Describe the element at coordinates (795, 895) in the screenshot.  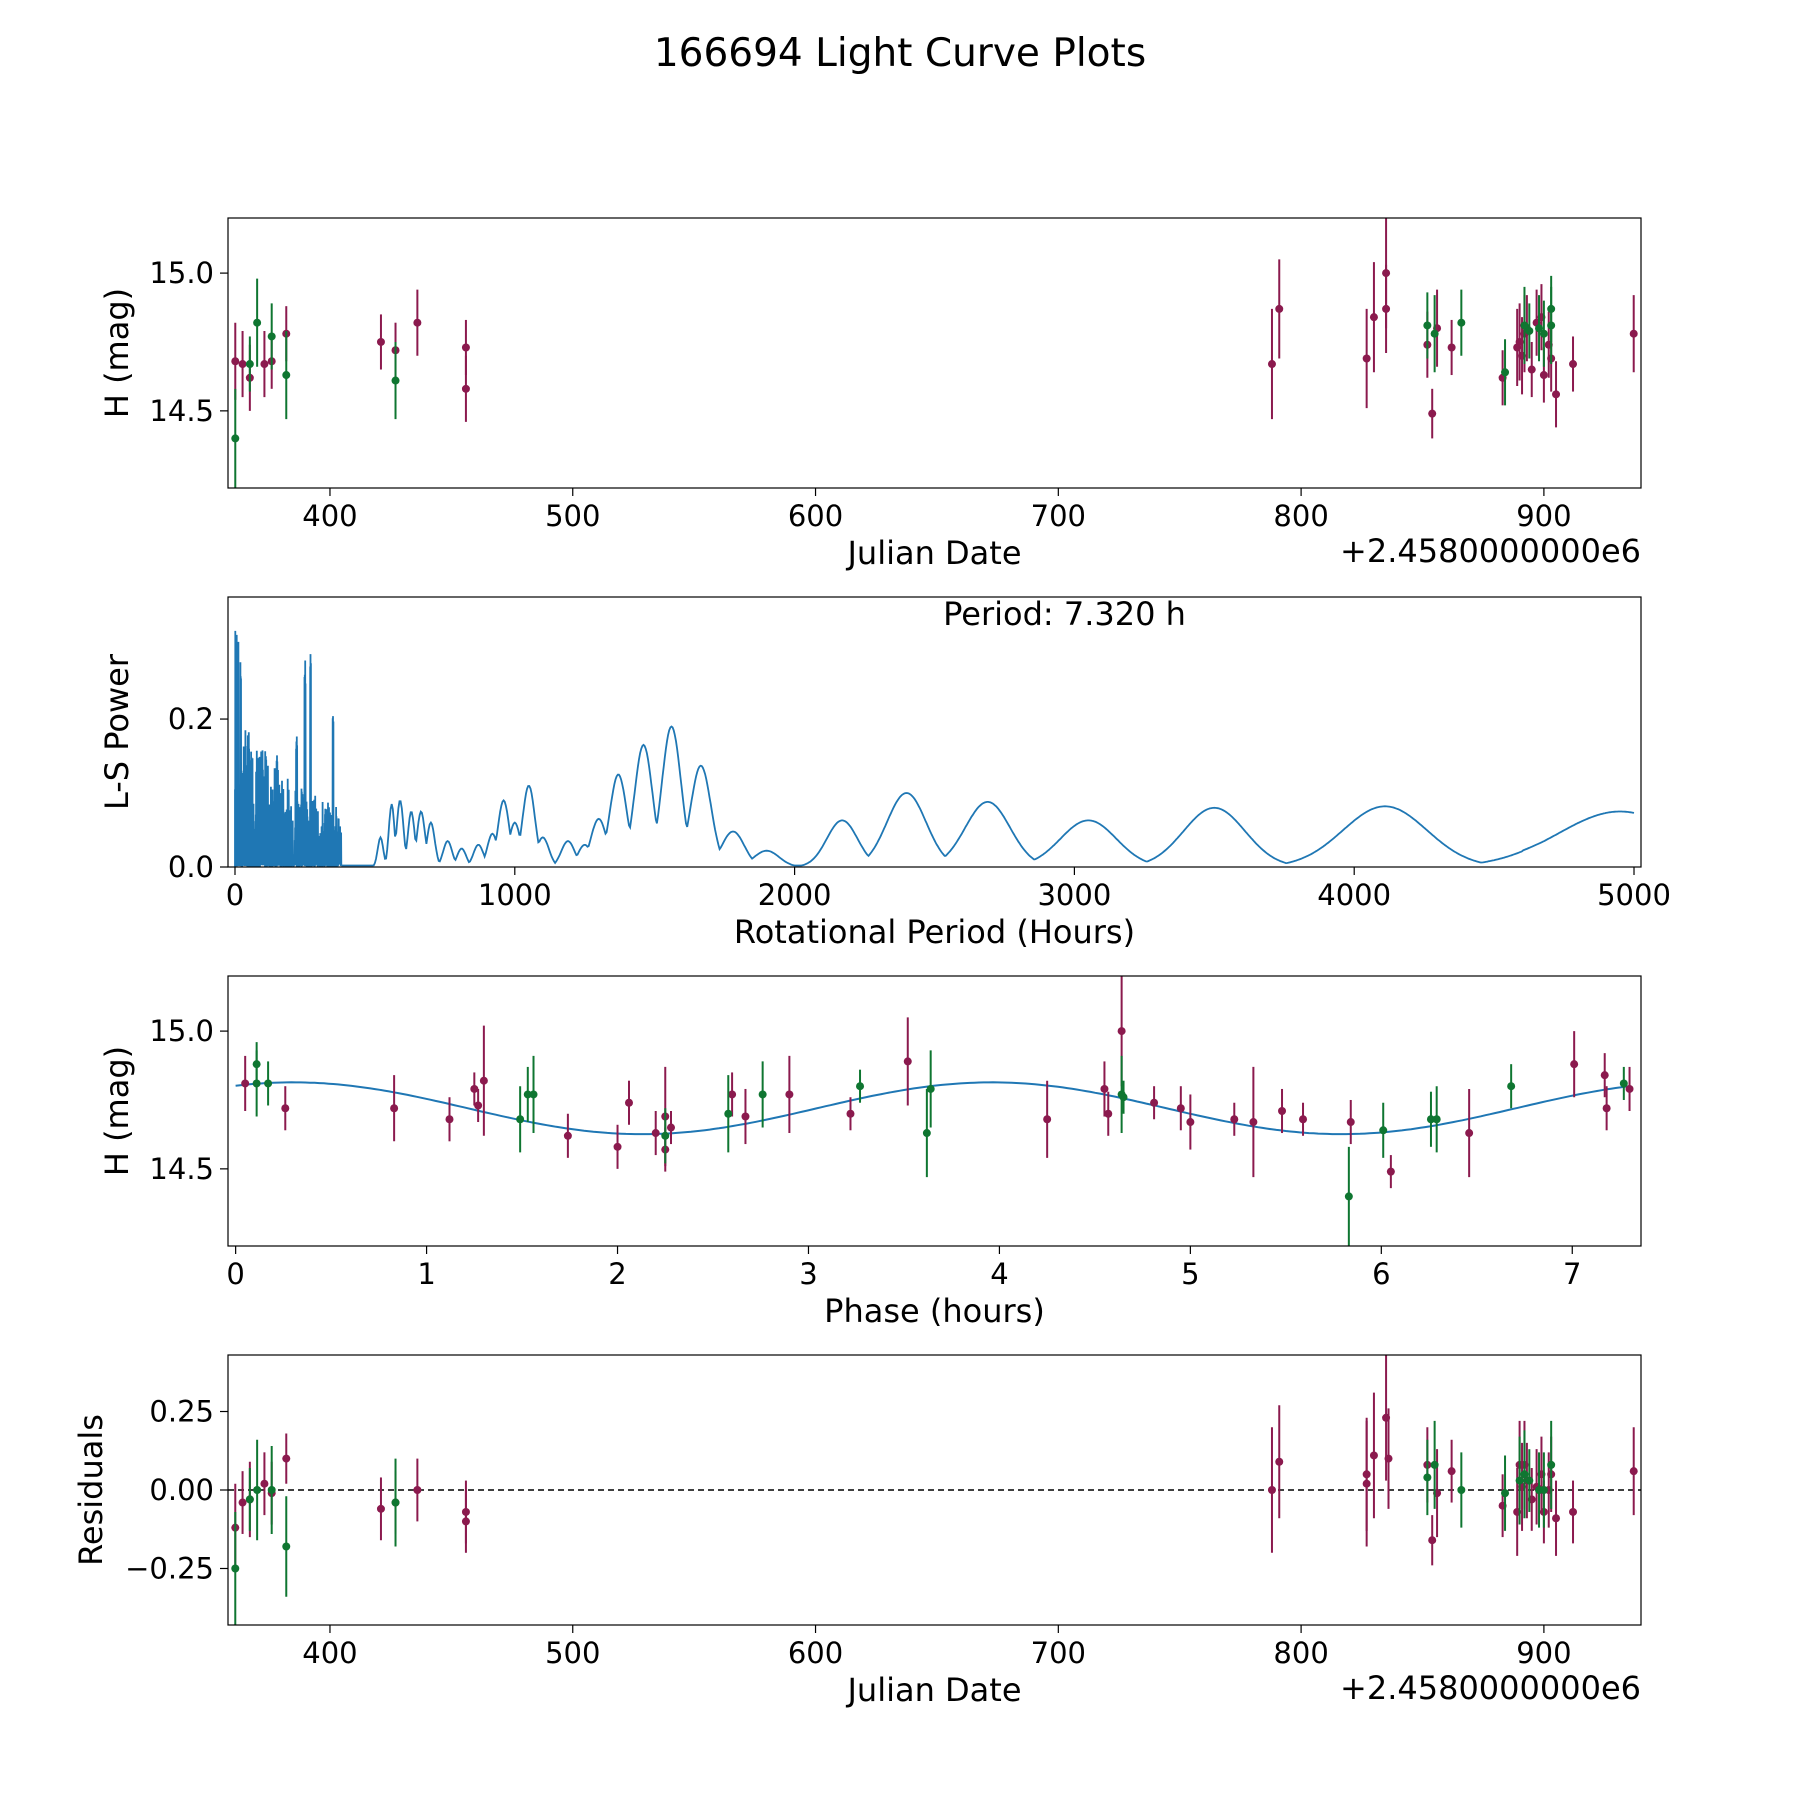
I see `x-tick-label: 2000` at that location.